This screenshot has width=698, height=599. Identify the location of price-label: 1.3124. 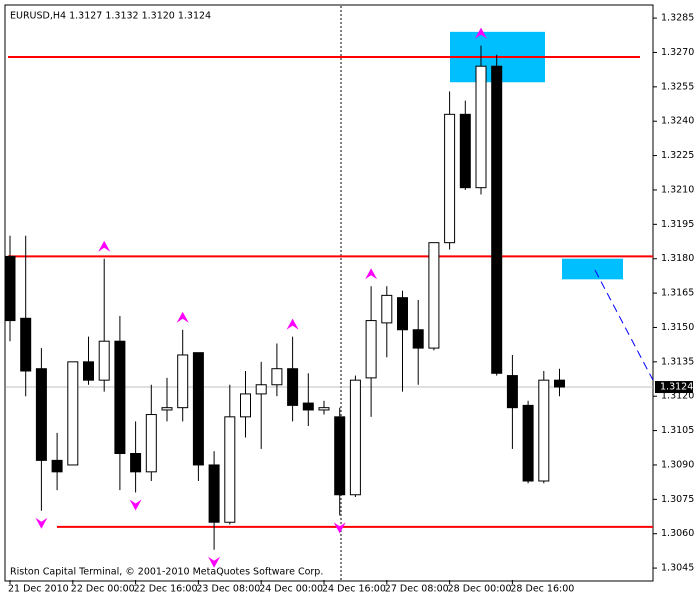
(676, 387).